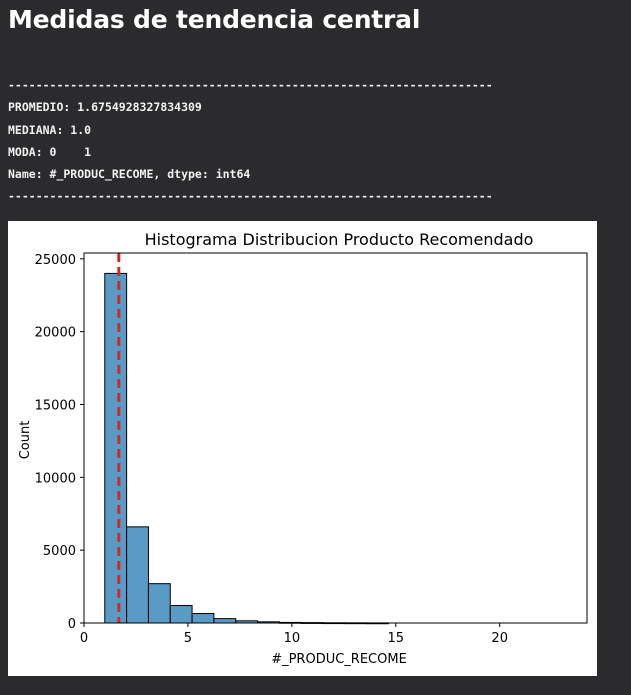 The height and width of the screenshot is (695, 631). What do you see at coordinates (105, 107) in the screenshot?
I see `promedio-line: PROMEDIO: 1.6754928327834309` at bounding box center [105, 107].